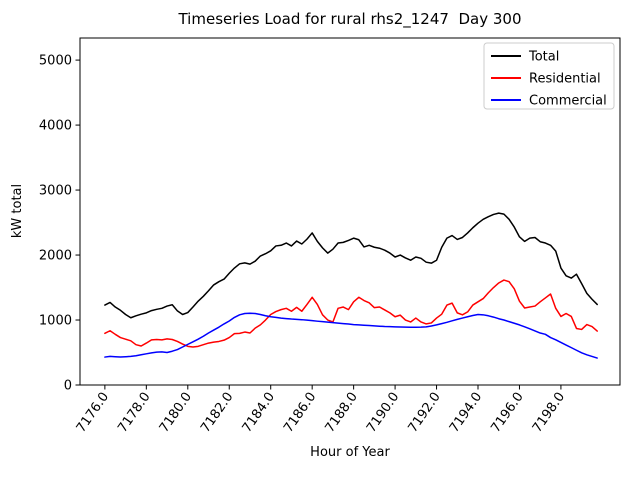 The width and height of the screenshot is (640, 480). I want to click on x-tick-label: 7194.0, so click(466, 413).